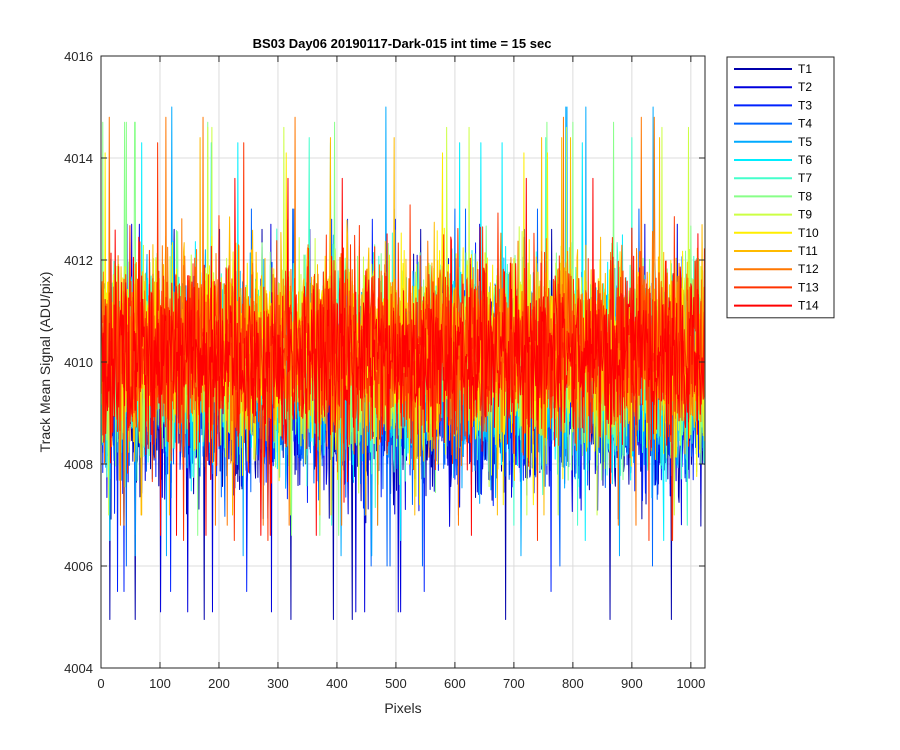 The height and width of the screenshot is (750, 900). Describe the element at coordinates (805, 105) in the screenshot. I see `legend-label: T3` at that location.